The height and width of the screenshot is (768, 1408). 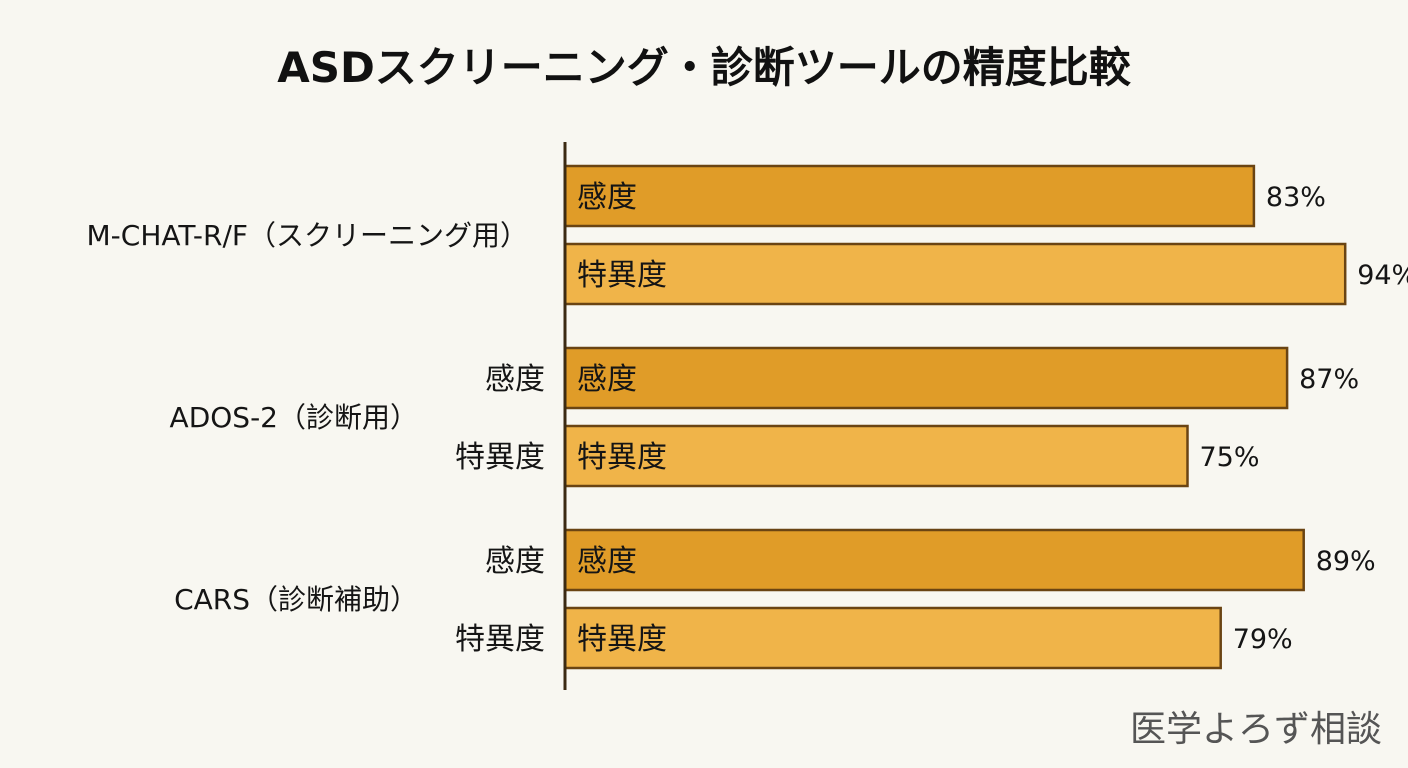 I want to click on sub-tick-label-1-1: 特異度, so click(x=500, y=457).